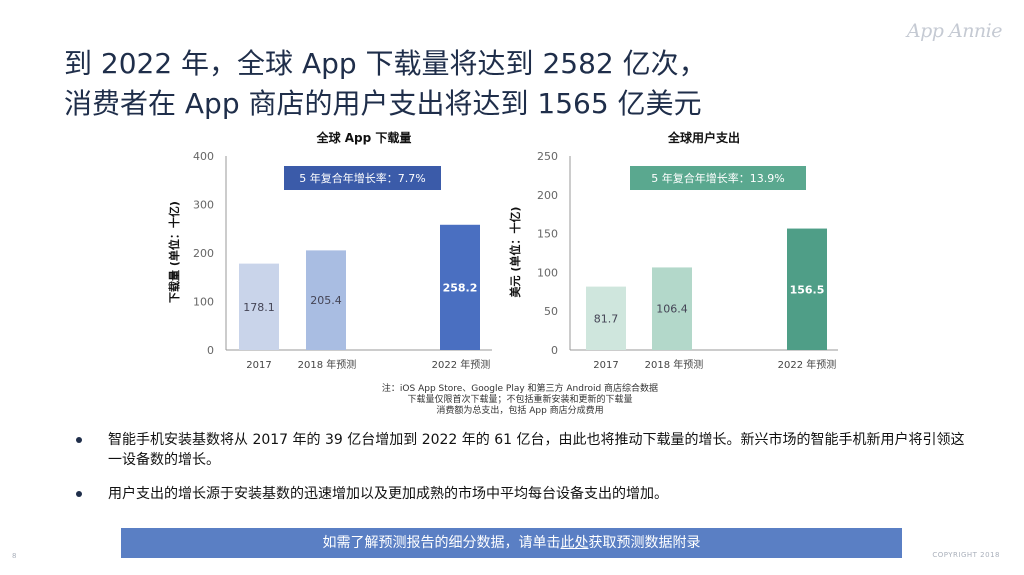 The image size is (1024, 575). Describe the element at coordinates (954, 31) in the screenshot. I see `app-annie-logo: App Annie` at that location.